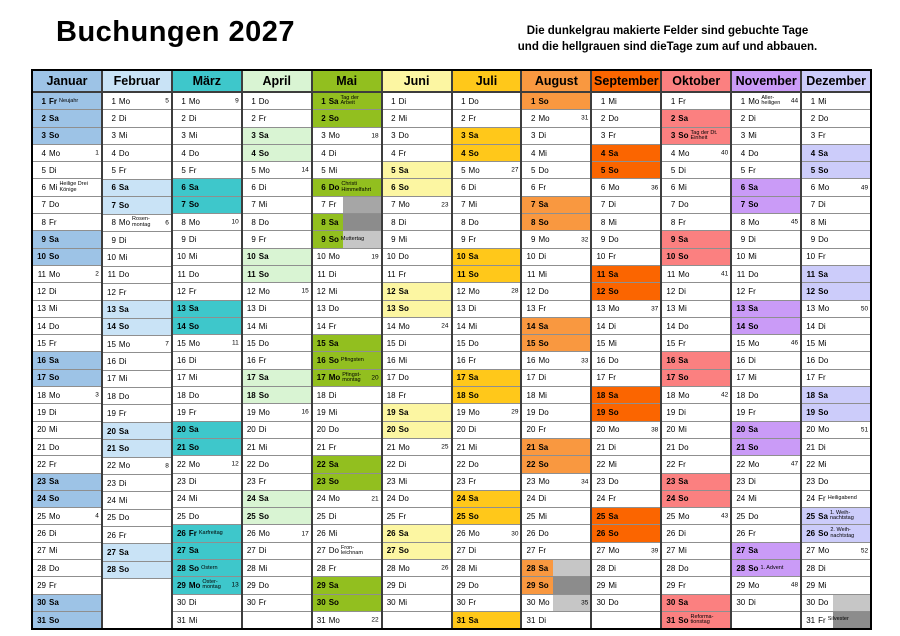 Image resolution: width=900 pixels, height=636 pixels. Describe the element at coordinates (111, 448) in the screenshot. I see `day-number: 21` at that location.